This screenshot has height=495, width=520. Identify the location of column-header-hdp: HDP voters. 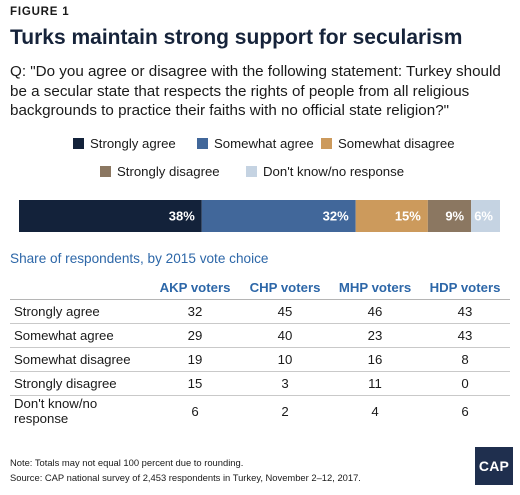
(465, 287).